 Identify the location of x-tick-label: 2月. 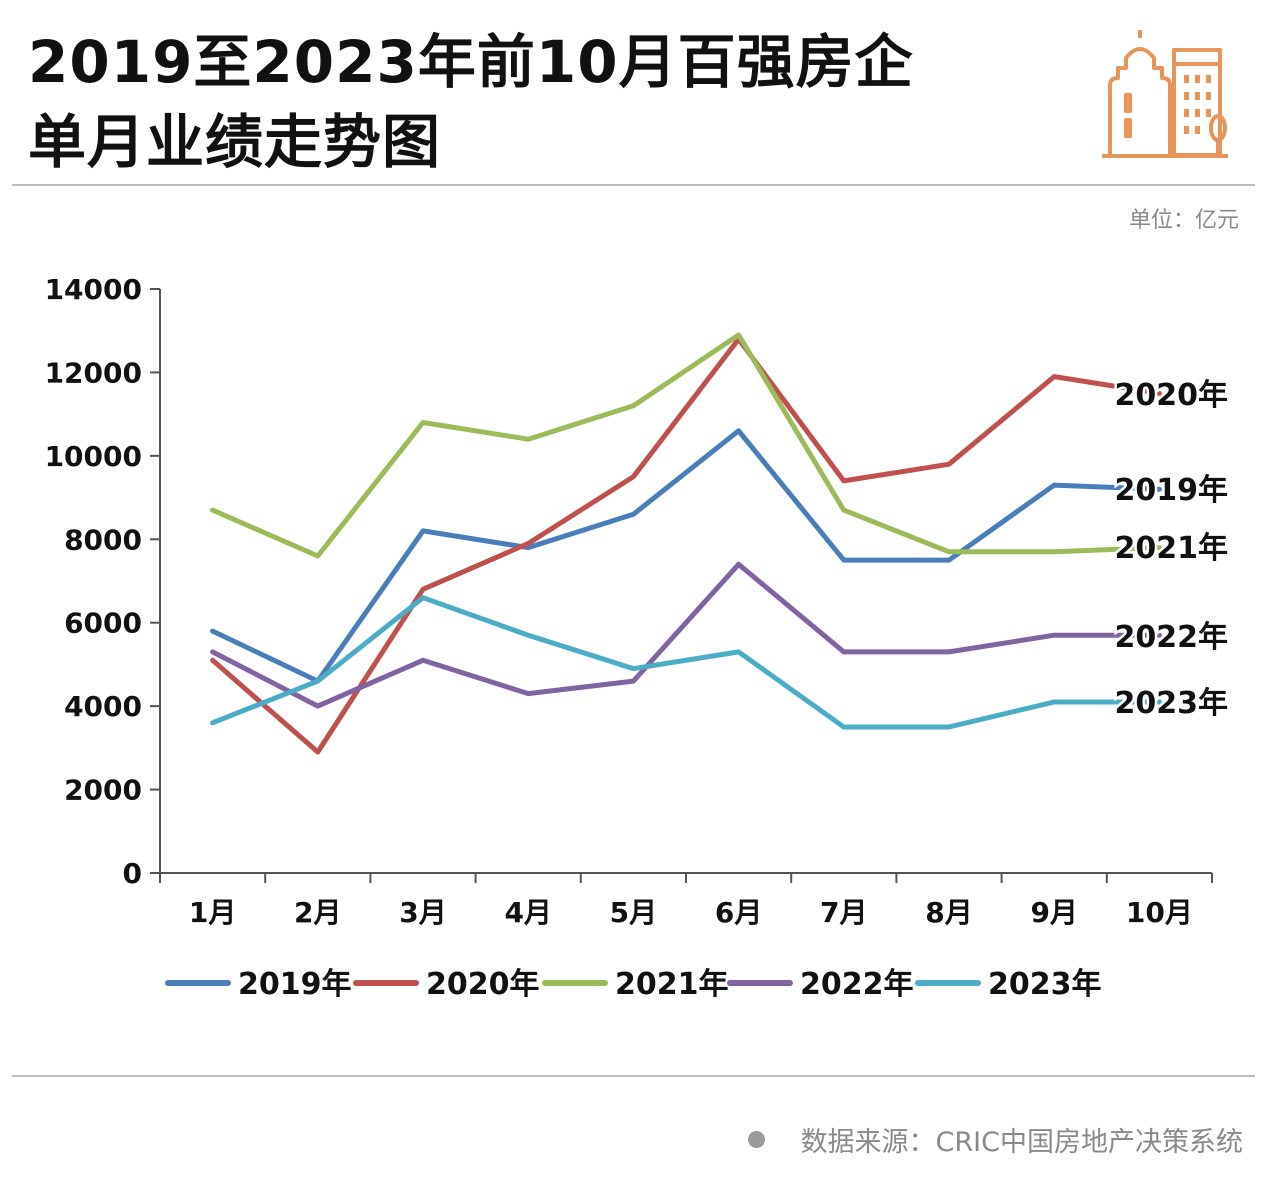
(317, 912).